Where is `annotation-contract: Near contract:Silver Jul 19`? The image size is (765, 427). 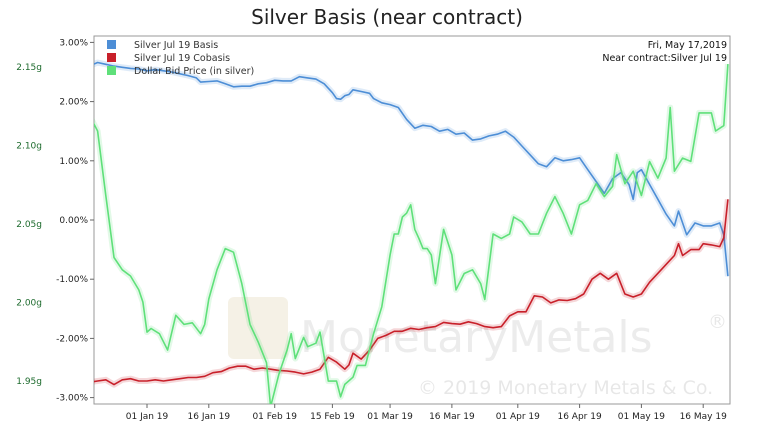
annotation-contract: Near contract:Silver Jul 19 is located at coordinates (664, 58).